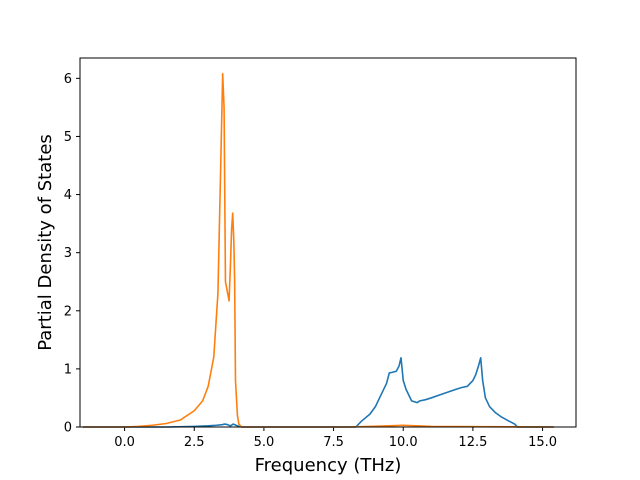 This screenshot has width=640, height=480. Describe the element at coordinates (68, 428) in the screenshot. I see `y-tick-label: 0` at that location.